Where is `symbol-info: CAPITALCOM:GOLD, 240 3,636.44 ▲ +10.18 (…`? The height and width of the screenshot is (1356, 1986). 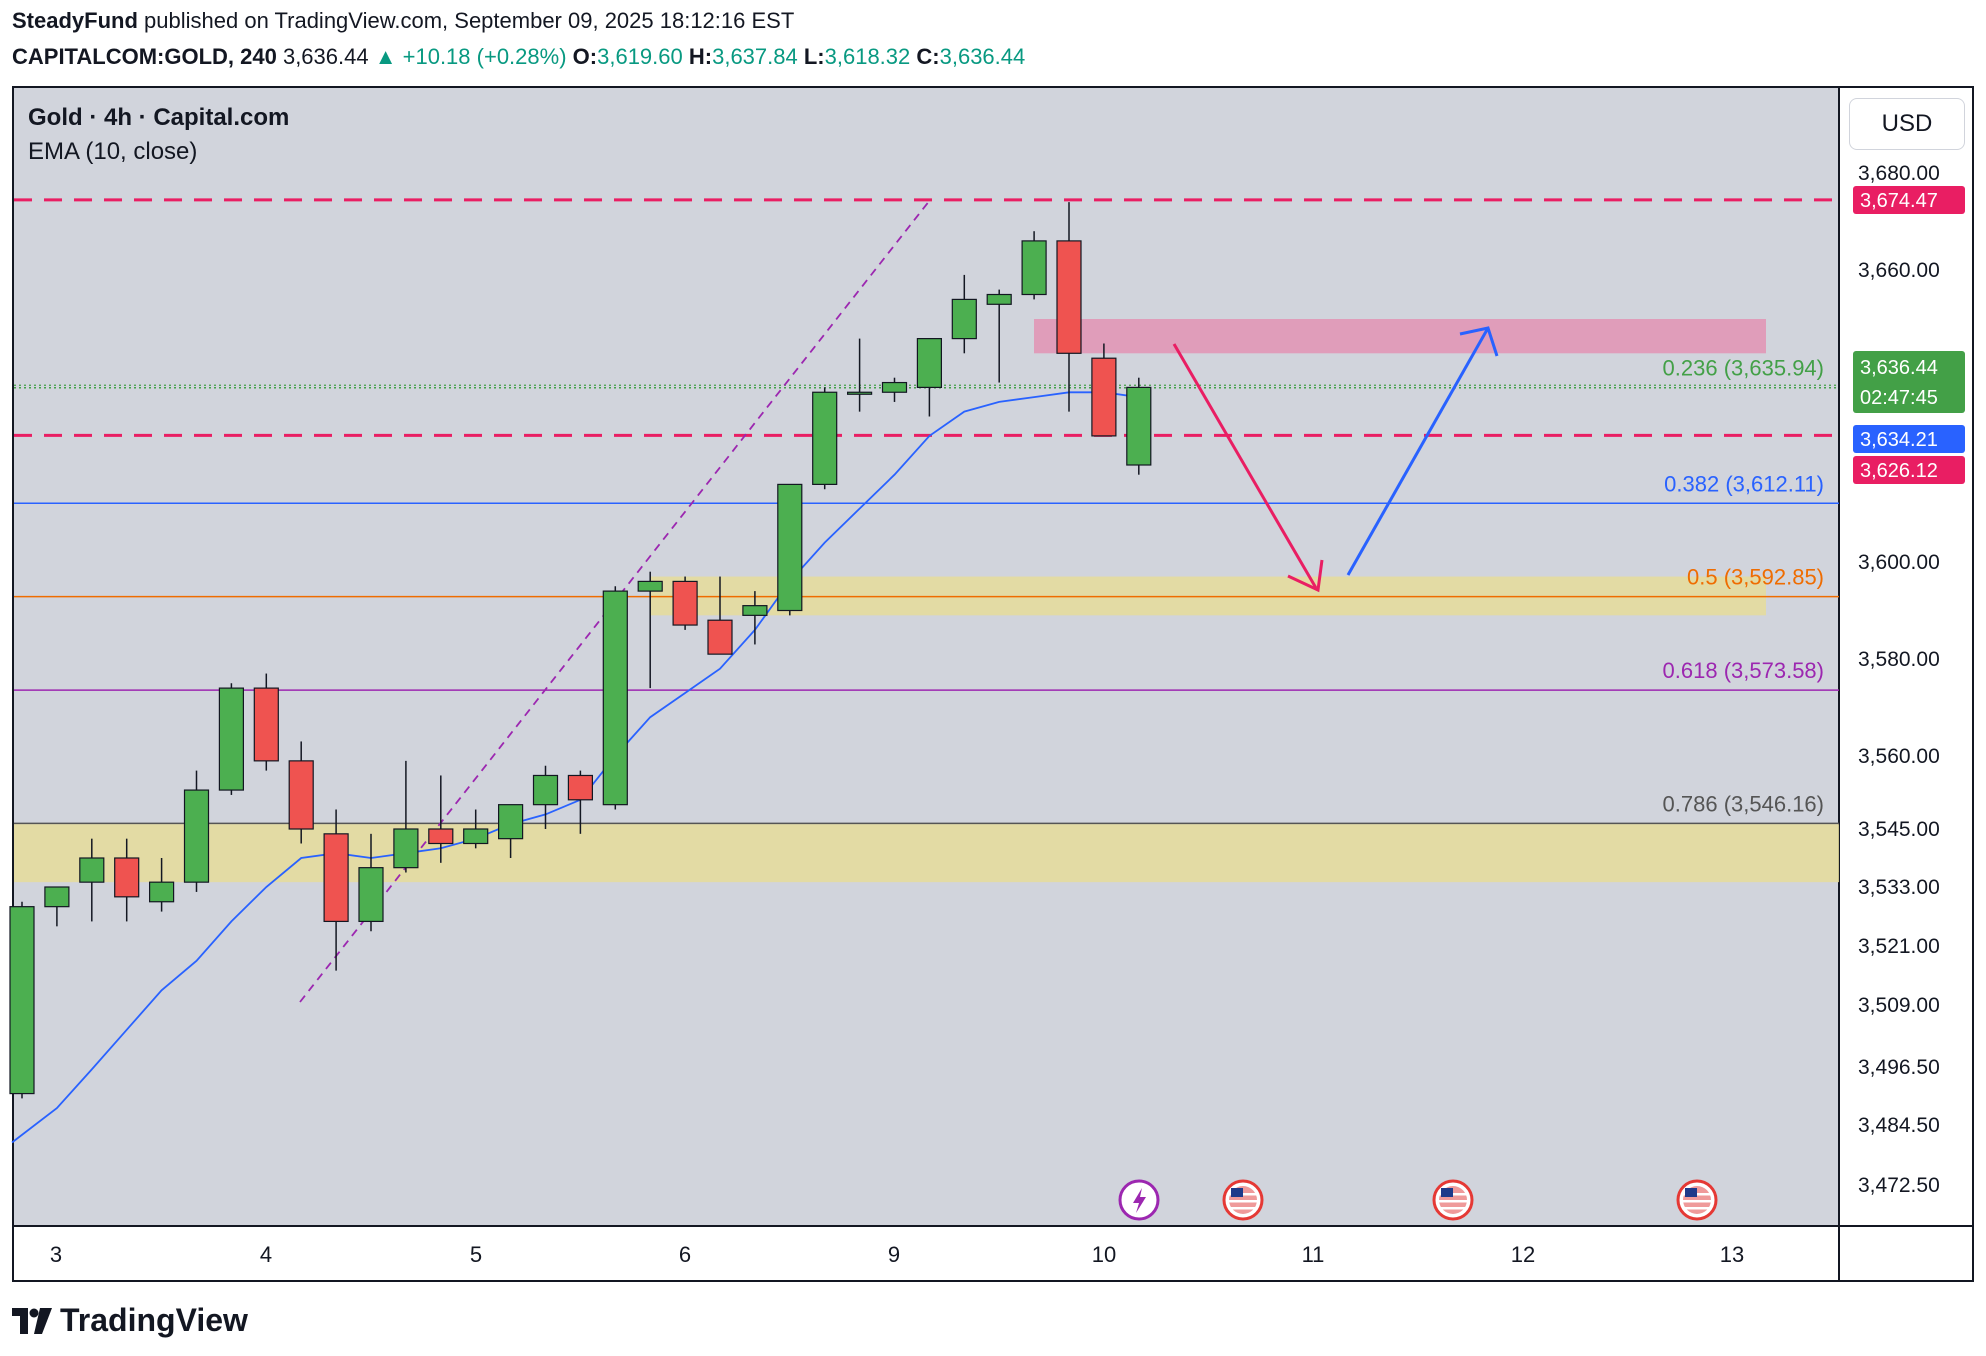
symbol-info: CAPITALCOM:GOLD, 240 3,636.44 ▲ +10.18 (… is located at coordinates (518, 57).